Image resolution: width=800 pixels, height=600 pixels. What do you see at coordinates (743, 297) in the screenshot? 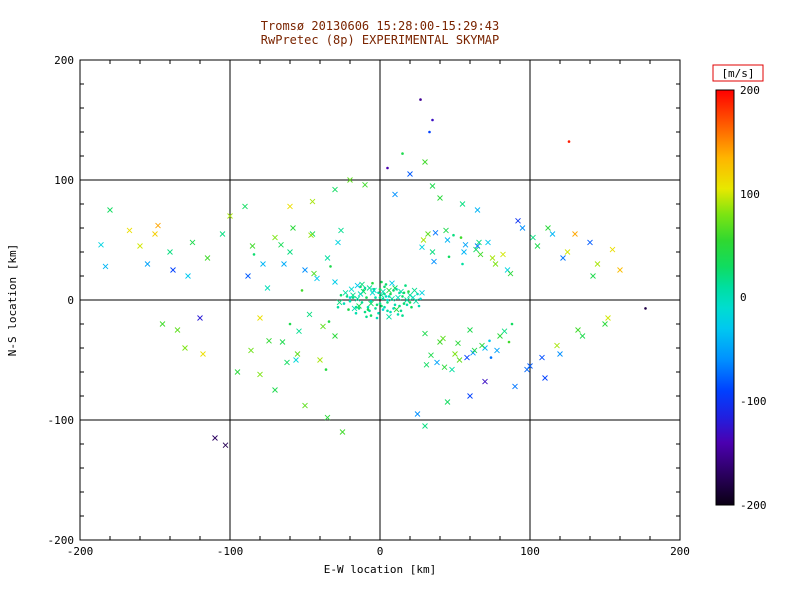
I see `colorbar-tick-label: 0` at bounding box center [743, 297].